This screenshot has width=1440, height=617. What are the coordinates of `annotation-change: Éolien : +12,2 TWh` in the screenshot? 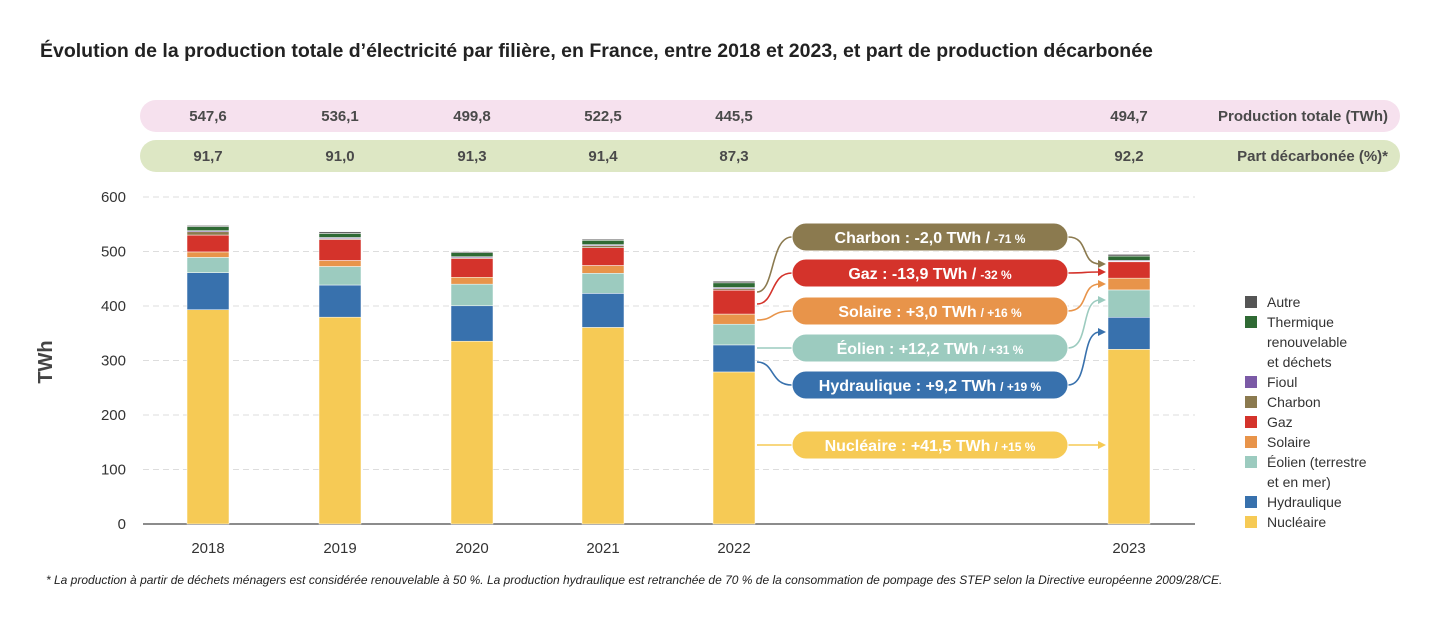 It's located at (908, 348).